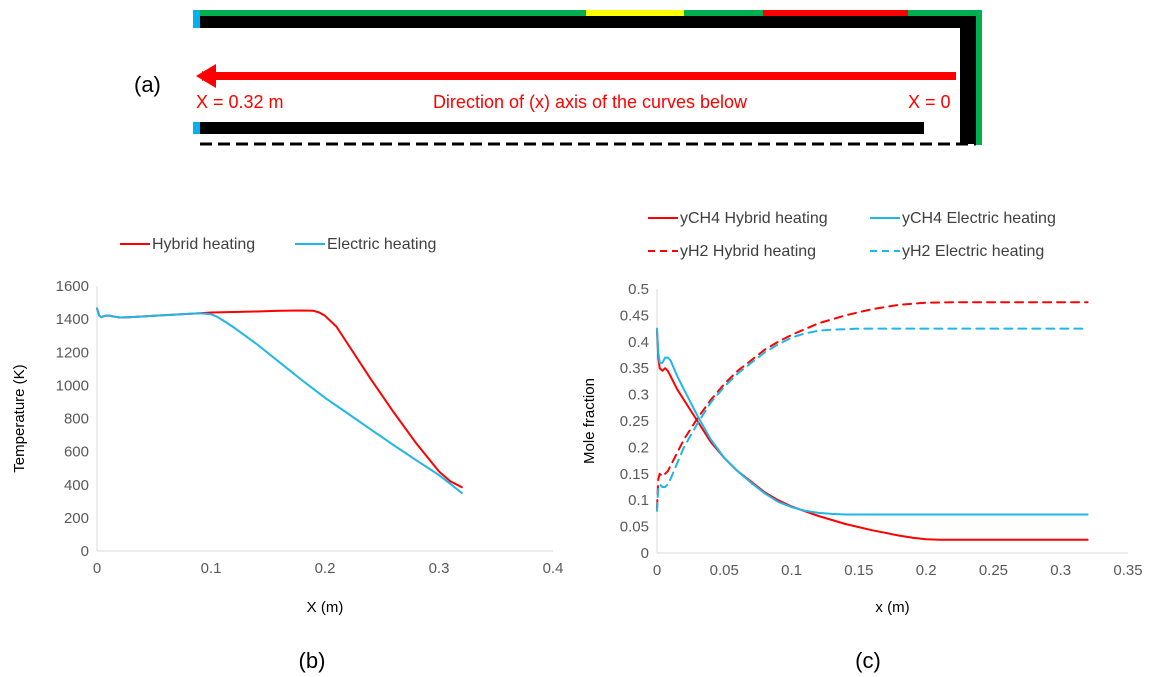  Describe the element at coordinates (634, 368) in the screenshot. I see `y-tick-label: 0.35` at that location.